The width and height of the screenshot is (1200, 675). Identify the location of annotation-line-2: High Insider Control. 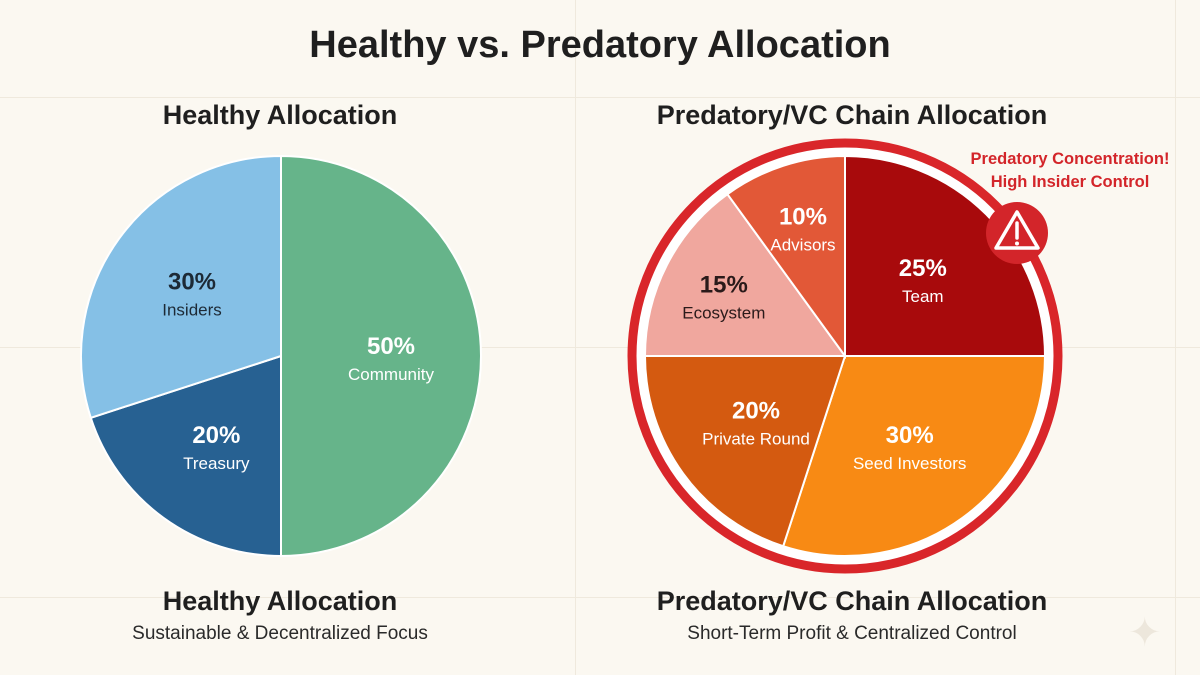
(1070, 182).